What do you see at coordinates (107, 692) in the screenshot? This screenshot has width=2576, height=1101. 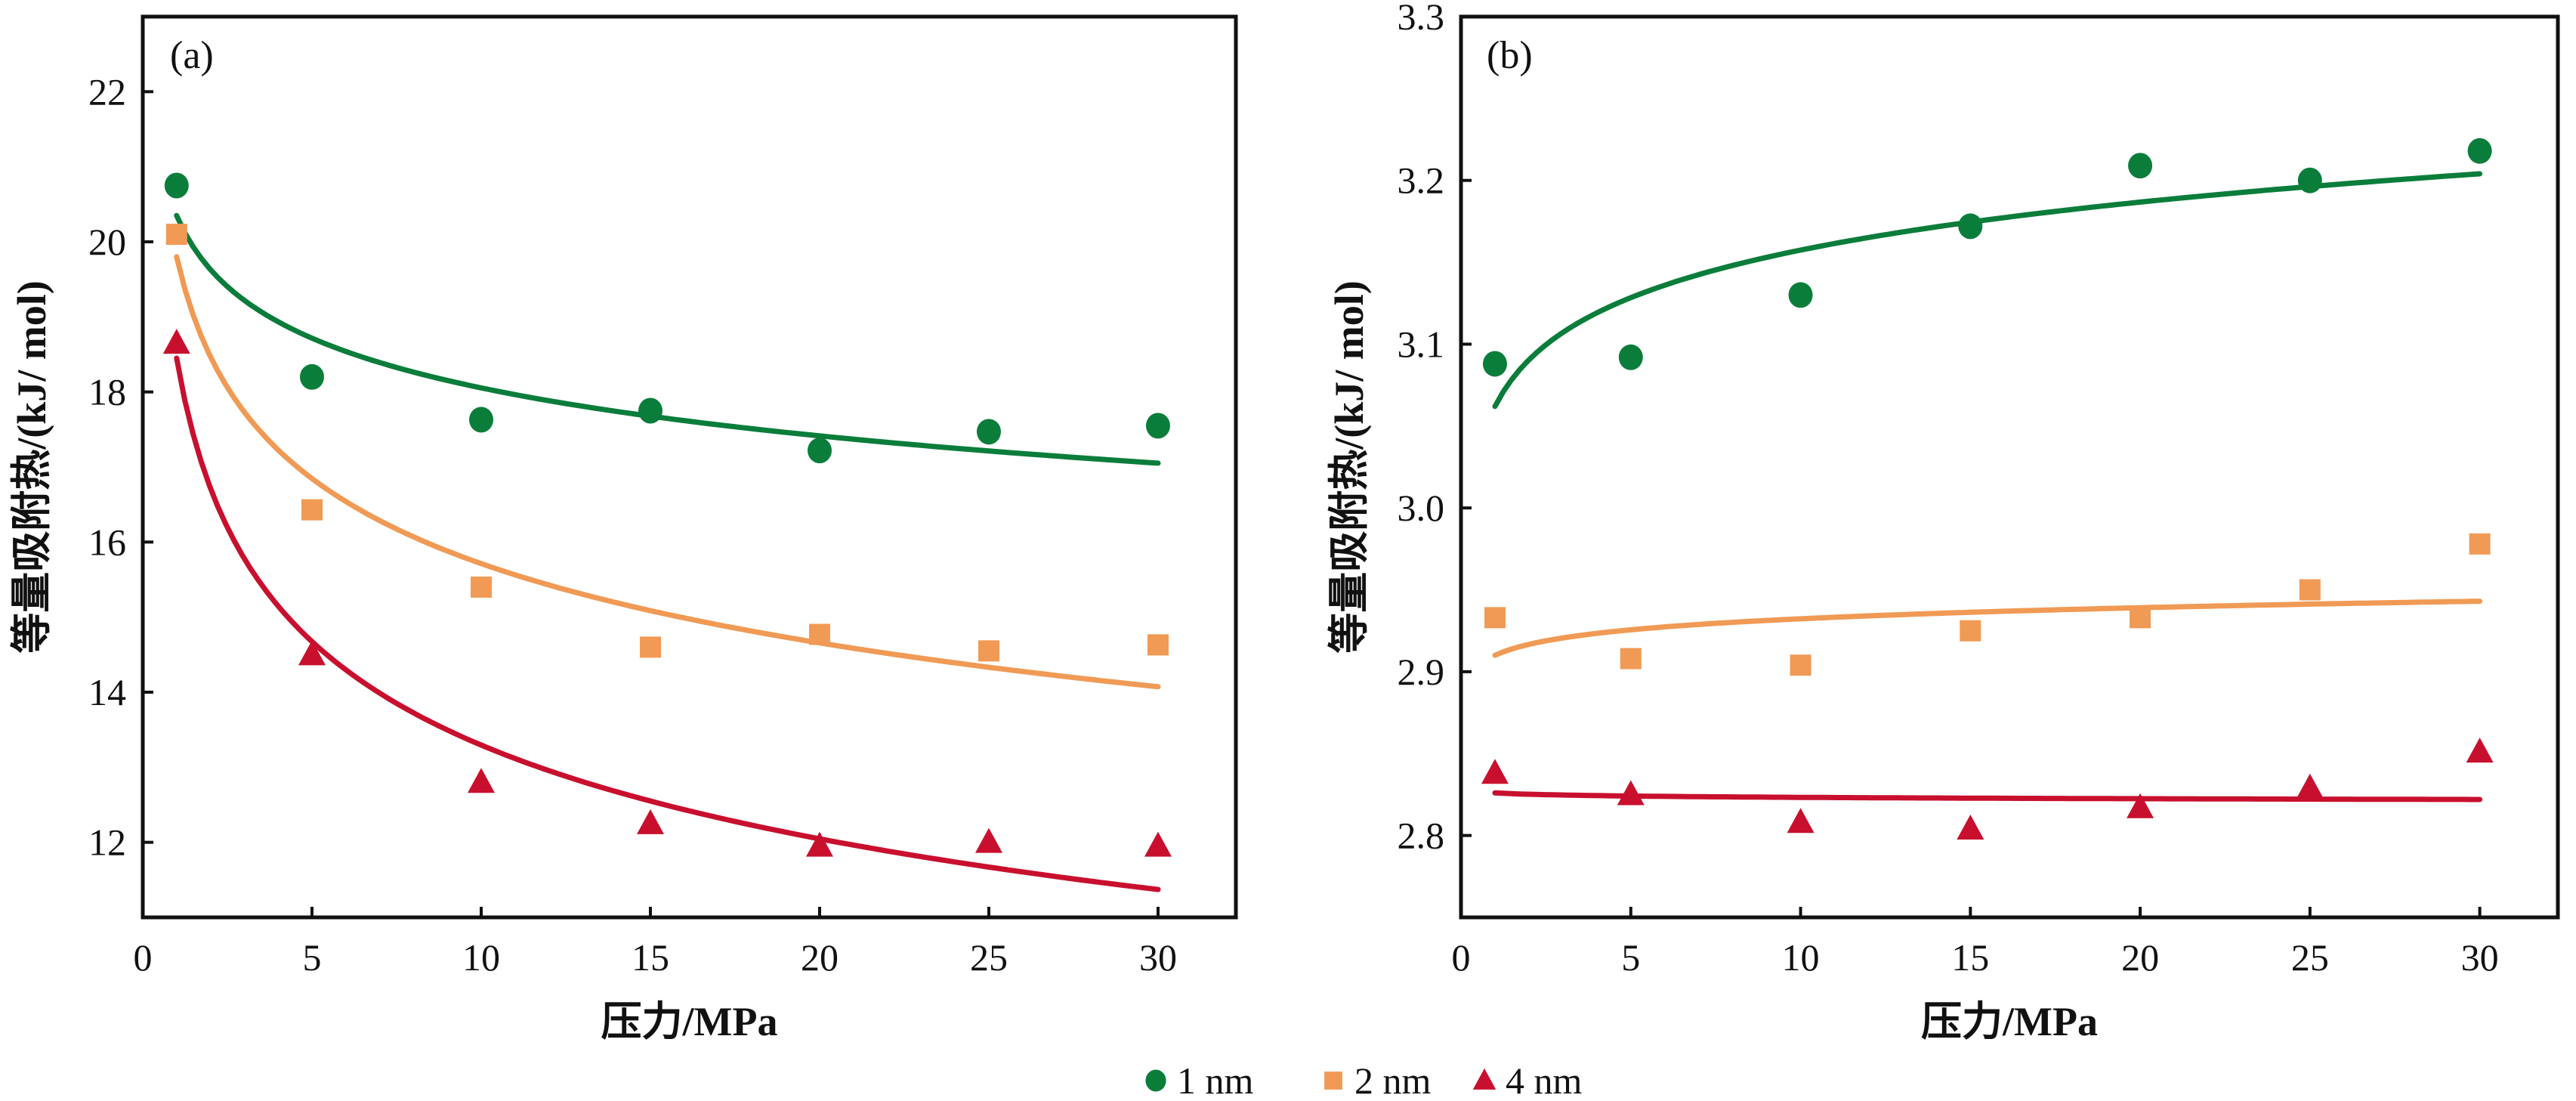 I see `y-tick-label: 14` at bounding box center [107, 692].